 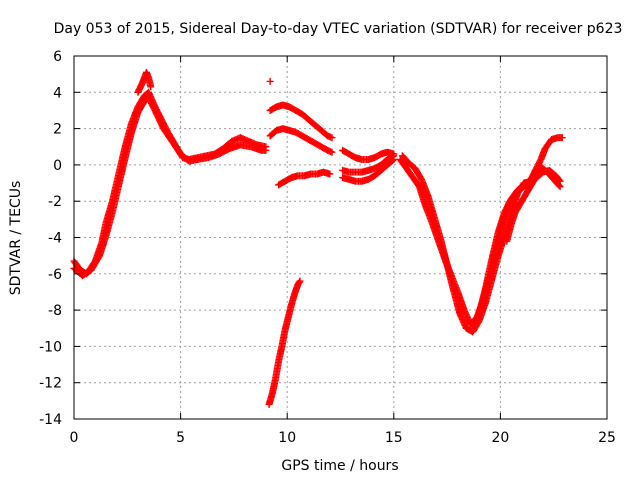 I want to click on y-tick-label: -10, so click(x=50, y=347).